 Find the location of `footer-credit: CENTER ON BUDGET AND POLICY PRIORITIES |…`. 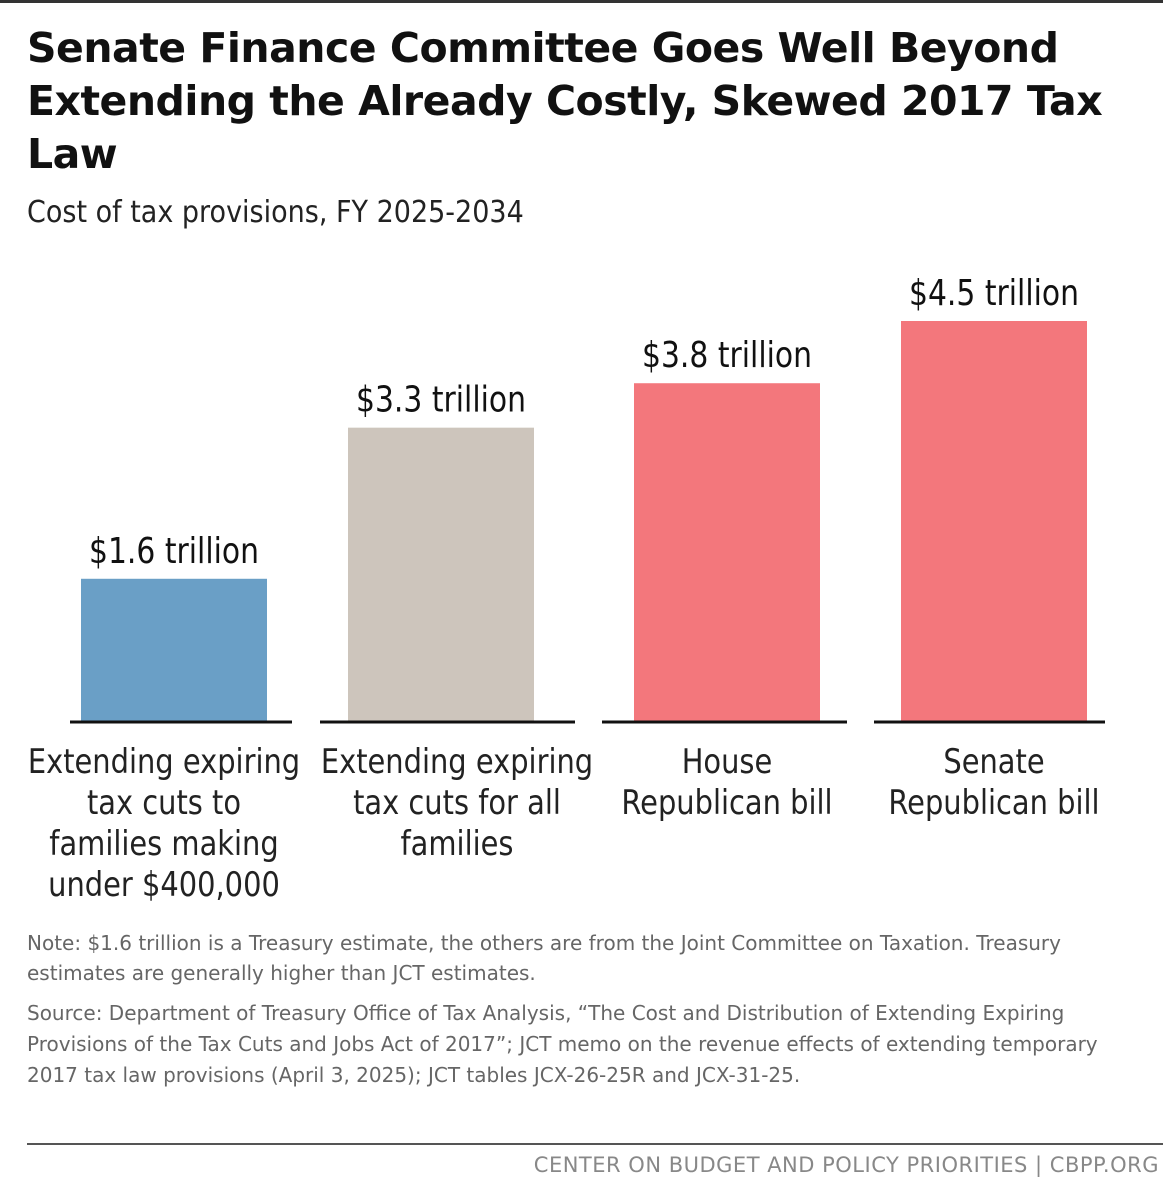

footer-credit: CENTER ON BUDGET AND POLICY PRIORITIES |… is located at coordinates (846, 1165).